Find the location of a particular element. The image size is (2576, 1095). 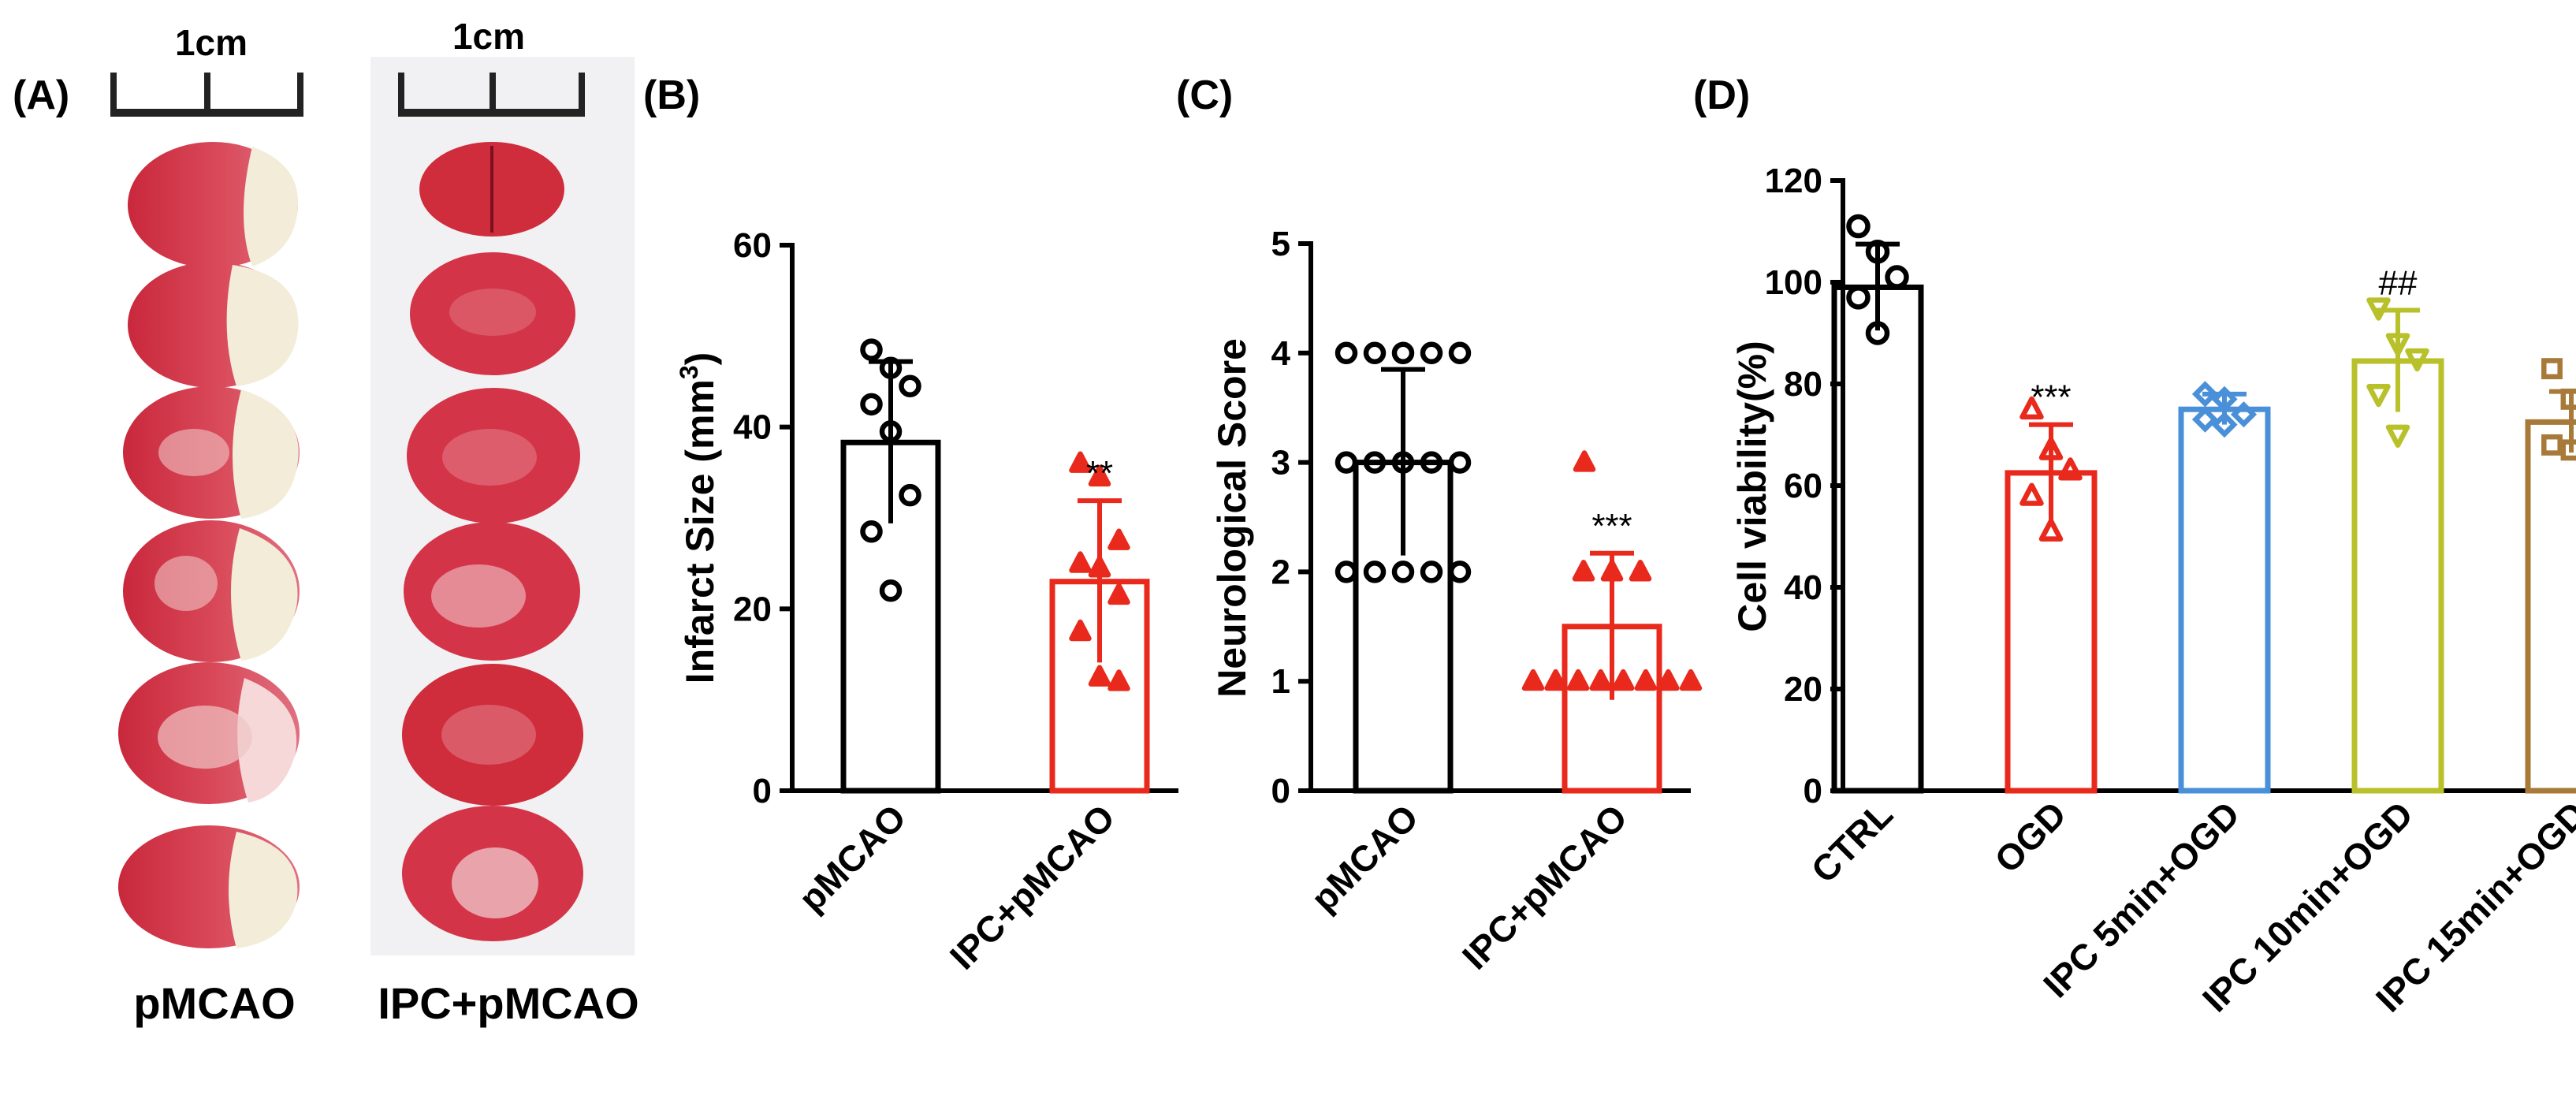

y-tick-label: 5 is located at coordinates (1280, 244).